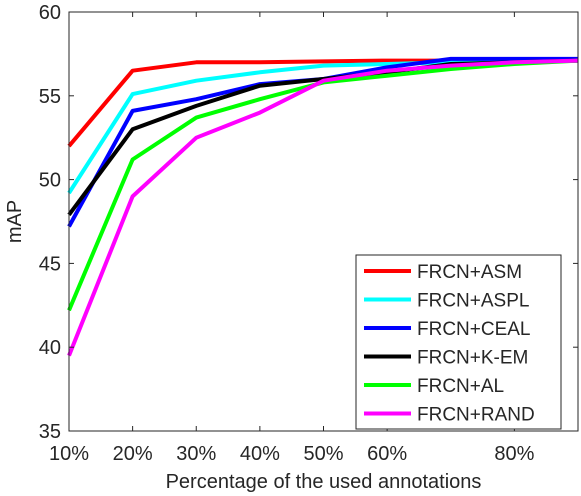 The height and width of the screenshot is (496, 581). I want to click on legend-label-3: FRCN+K-EM, so click(472, 358).